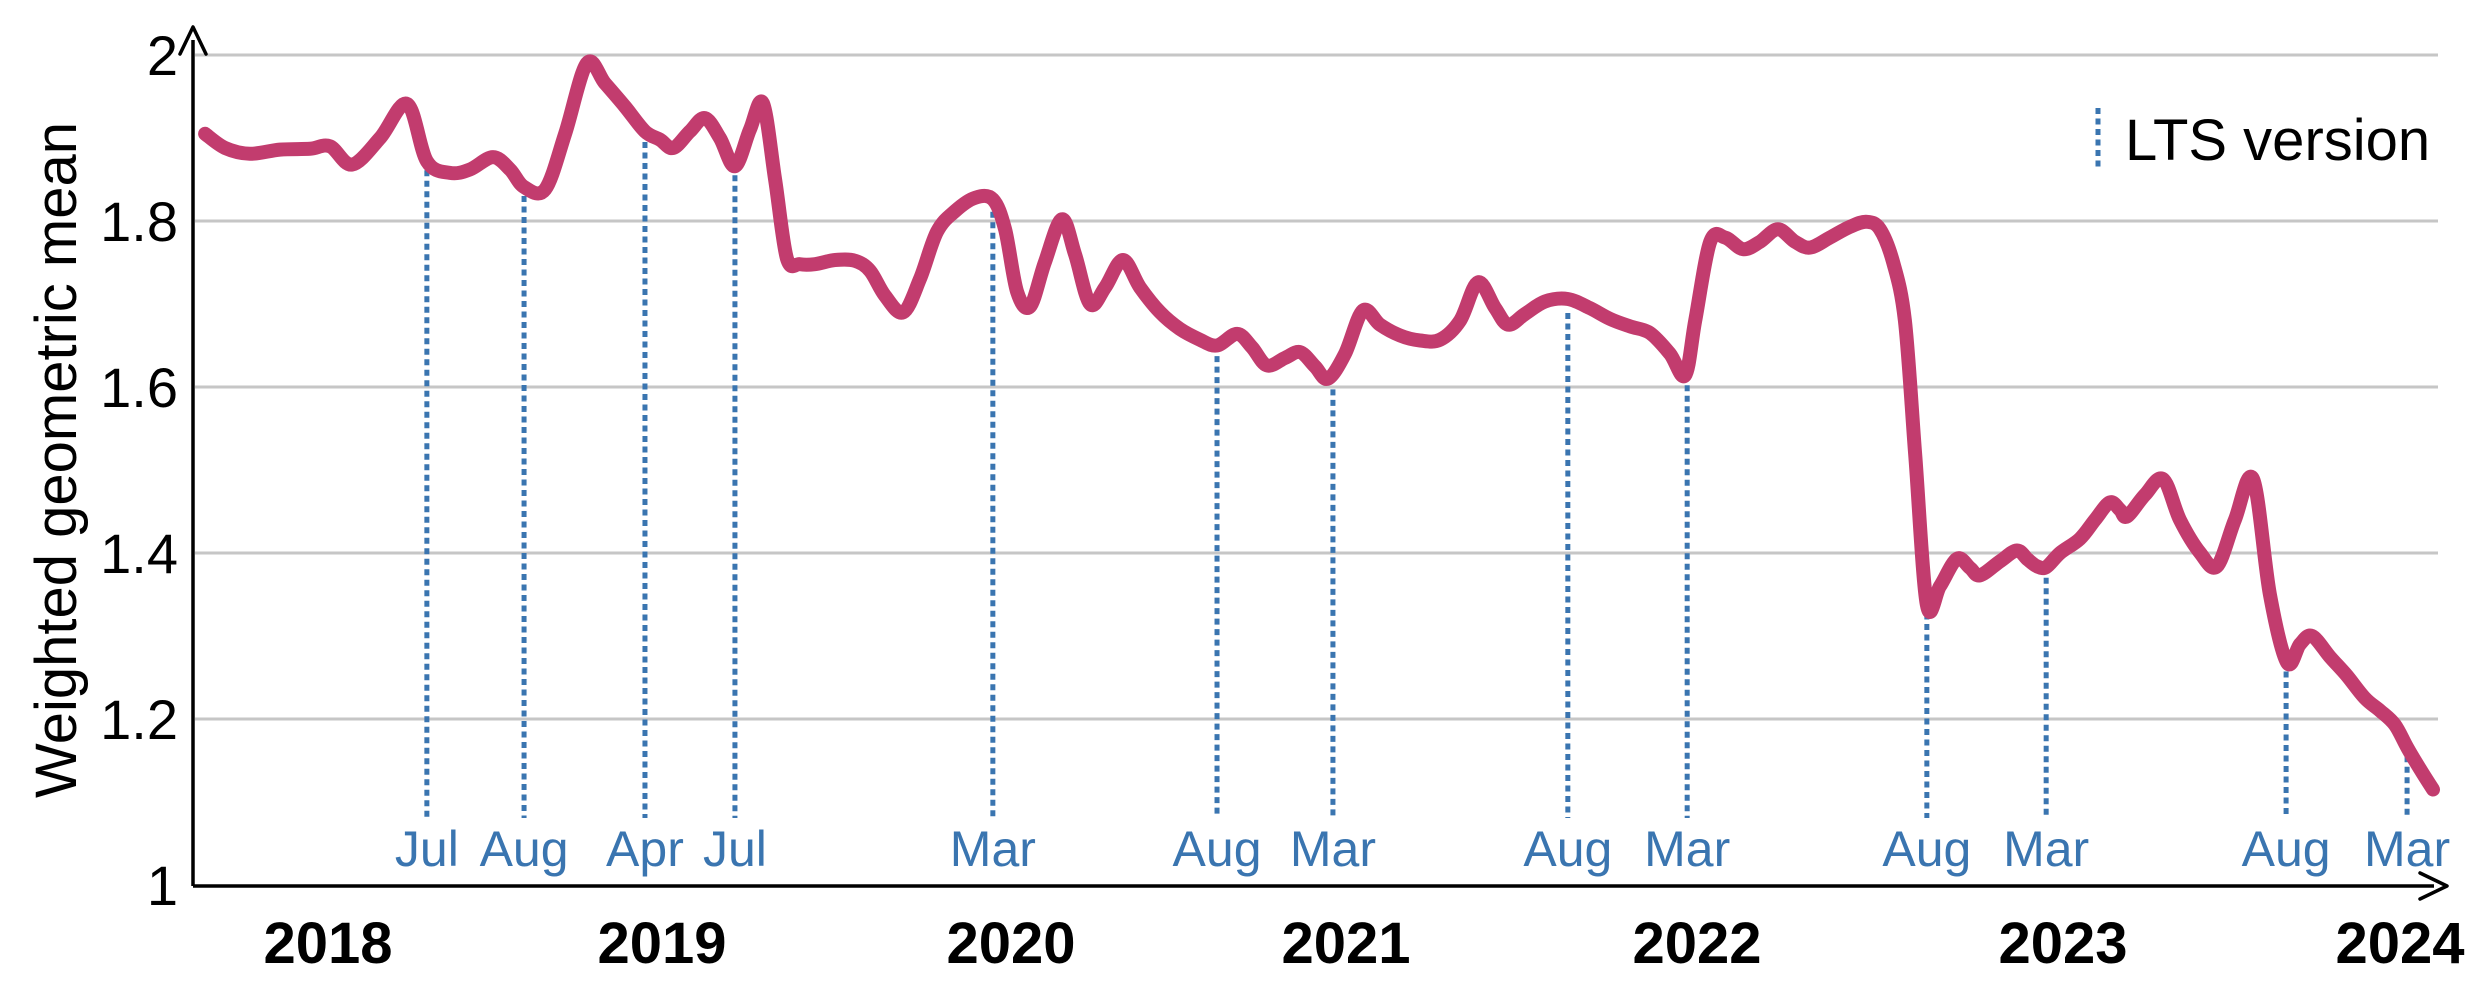 The width and height of the screenshot is (2490, 1004). What do you see at coordinates (2062, 943) in the screenshot?
I see `year-tick-label: 2023` at bounding box center [2062, 943].